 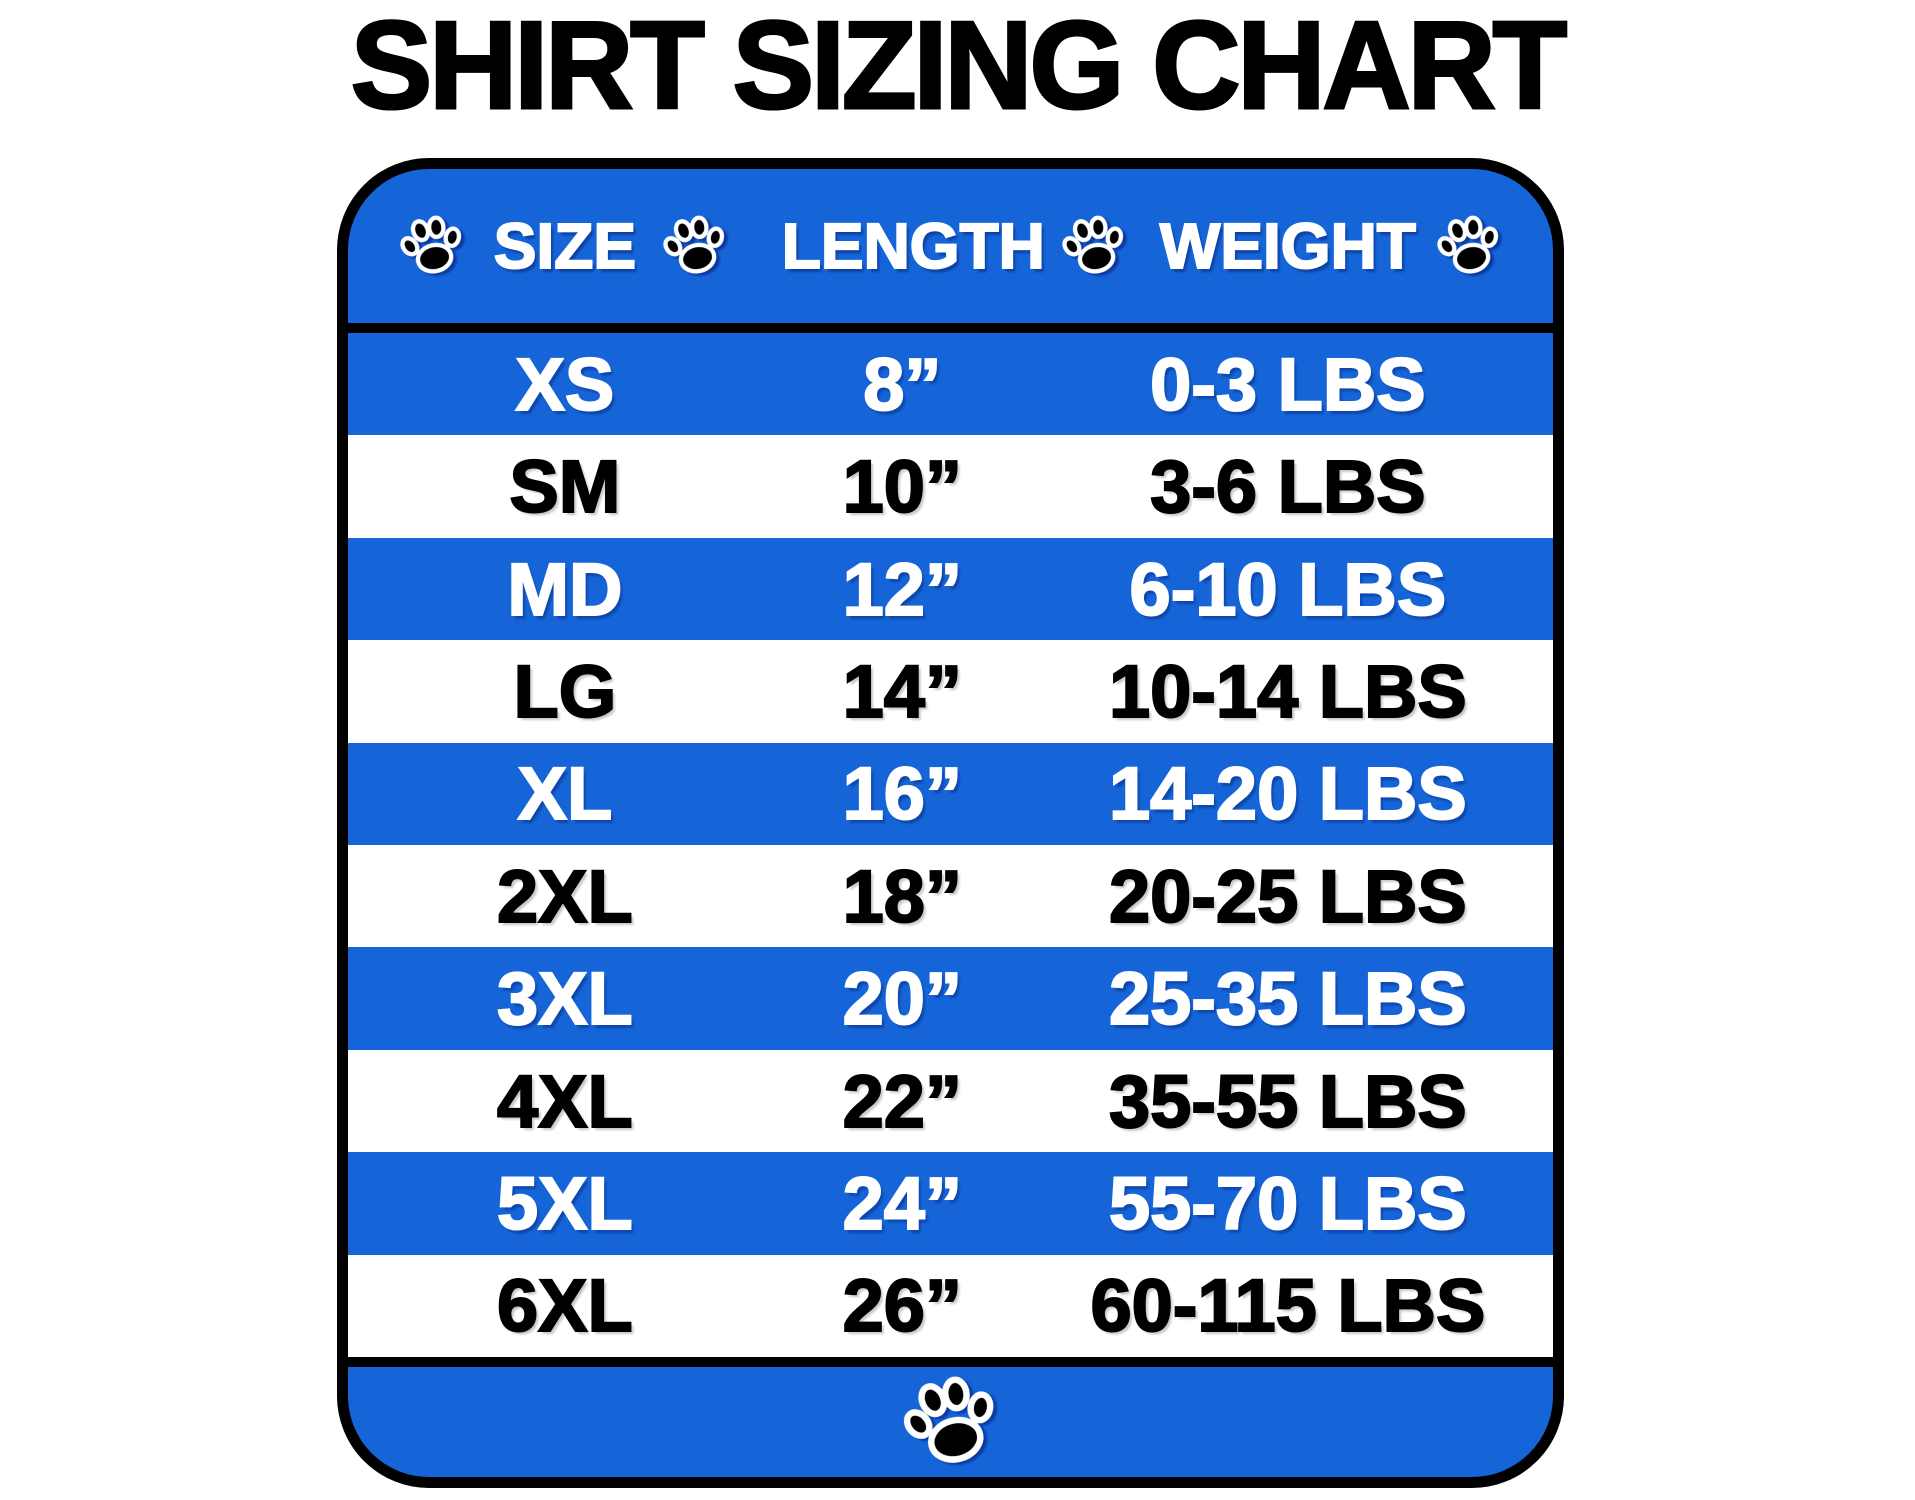 I want to click on table-row-5xl: 5XL 24” 55-70 LBS, so click(x=950, y=1203).